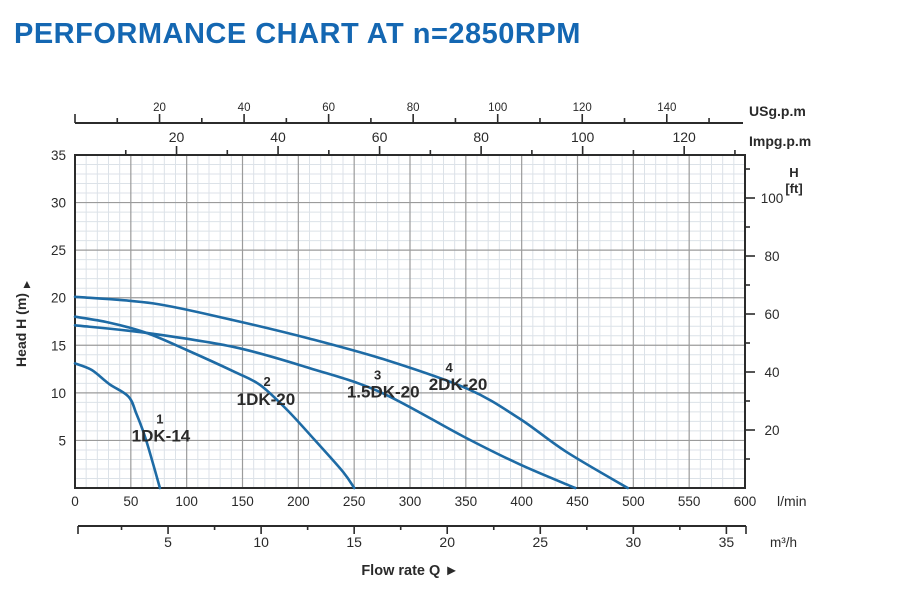 Image resolution: width=912 pixels, height=597 pixels. What do you see at coordinates (771, 256) in the screenshot?
I see `head-ft-tick-label: 80` at bounding box center [771, 256].